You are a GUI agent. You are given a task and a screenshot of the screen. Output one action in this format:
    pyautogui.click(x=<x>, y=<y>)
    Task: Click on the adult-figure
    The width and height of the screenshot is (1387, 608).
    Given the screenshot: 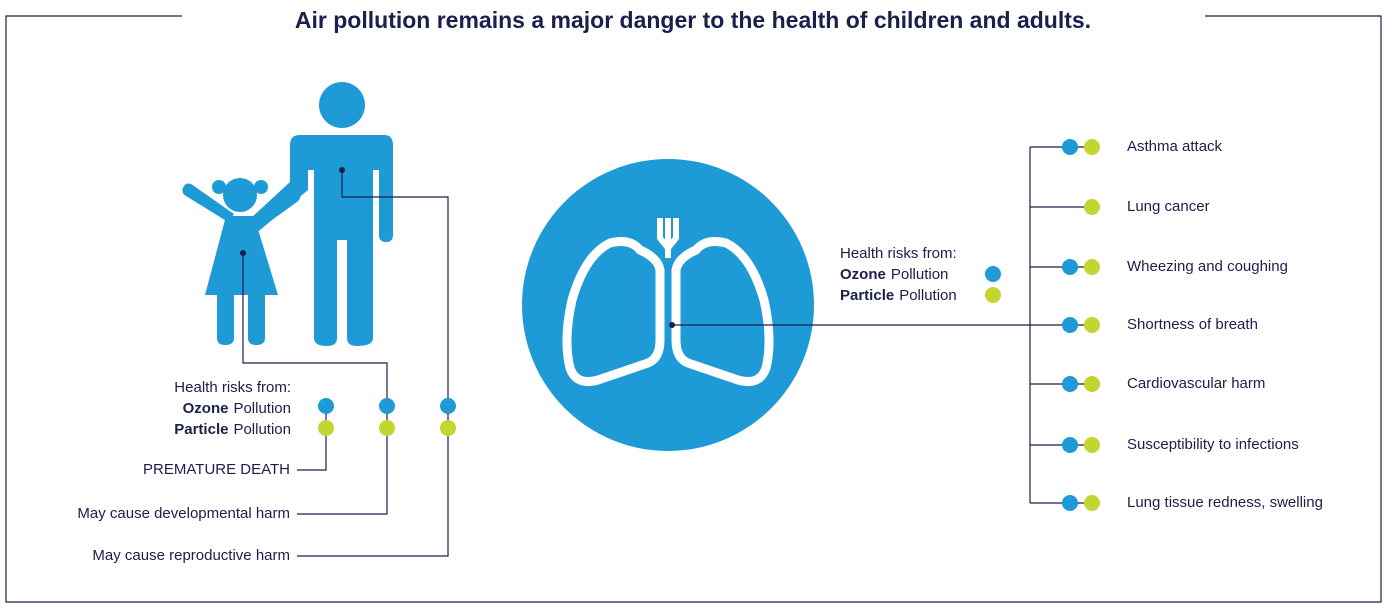 What is the action you would take?
    pyautogui.click(x=319, y=214)
    